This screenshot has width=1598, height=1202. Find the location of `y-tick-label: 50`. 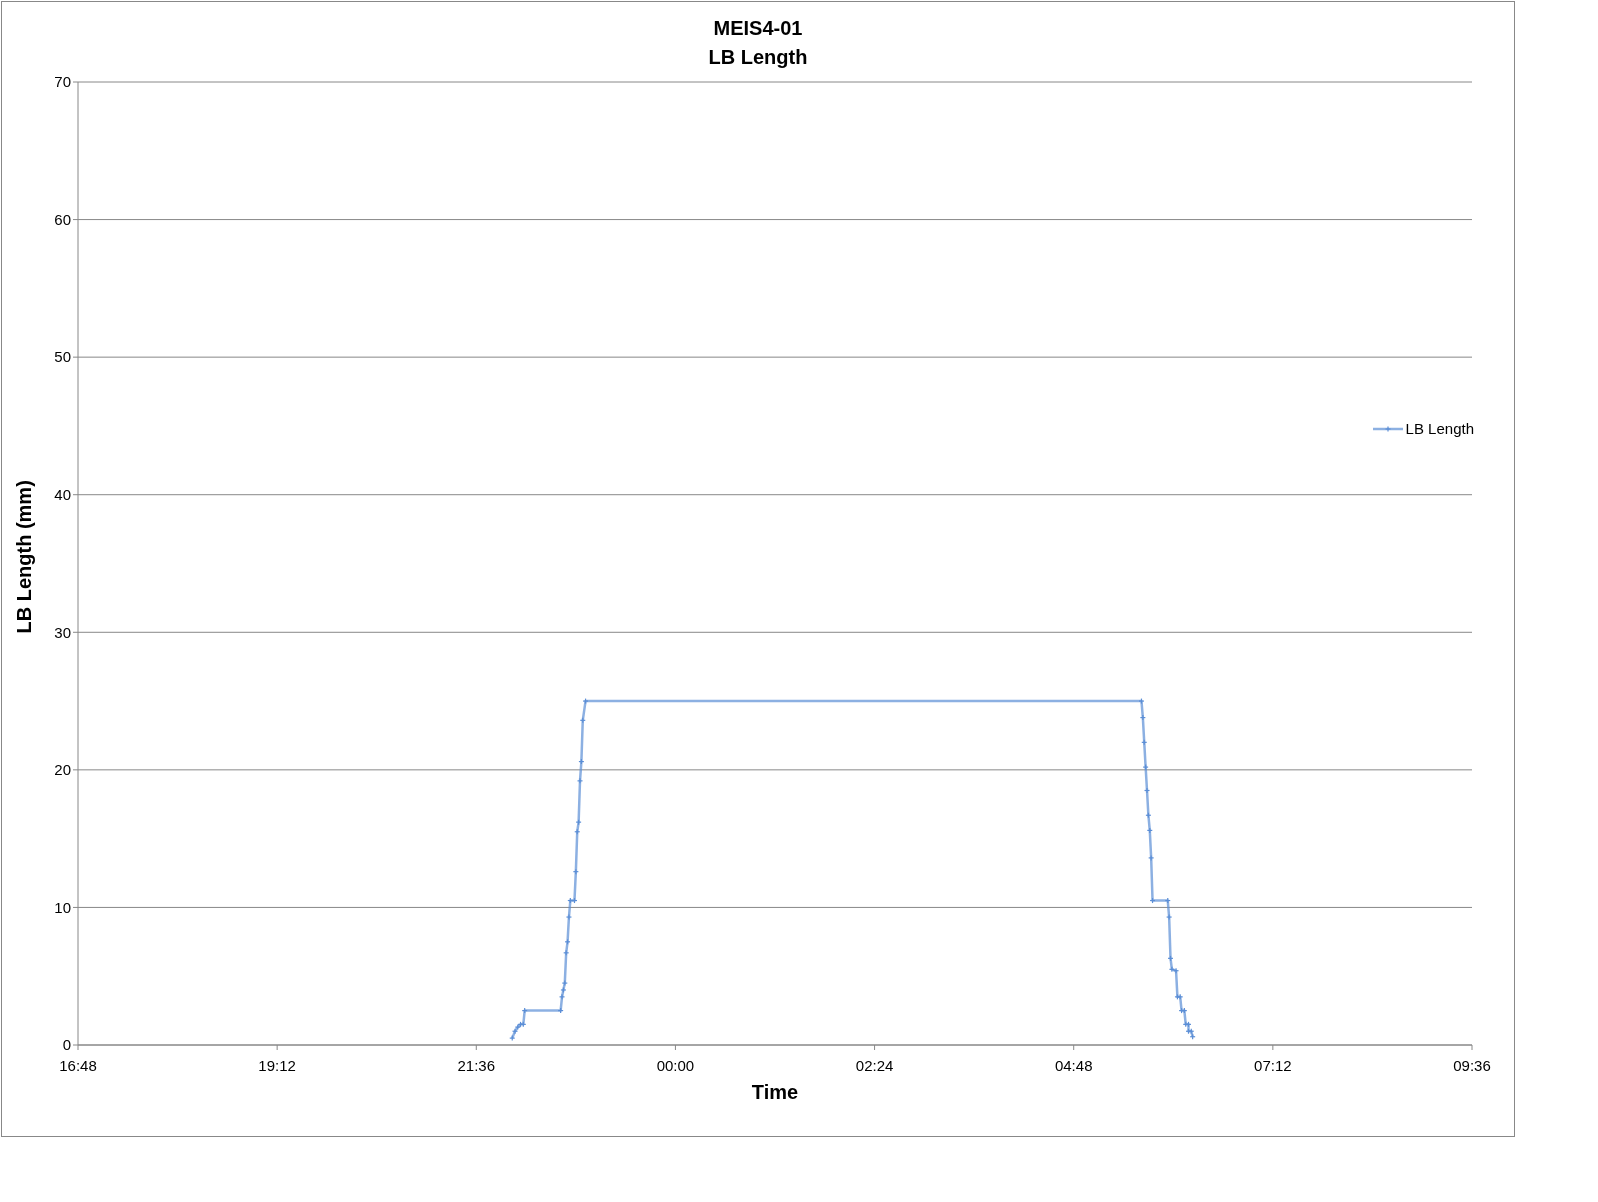

y-tick-label: 50 is located at coordinates (62, 357).